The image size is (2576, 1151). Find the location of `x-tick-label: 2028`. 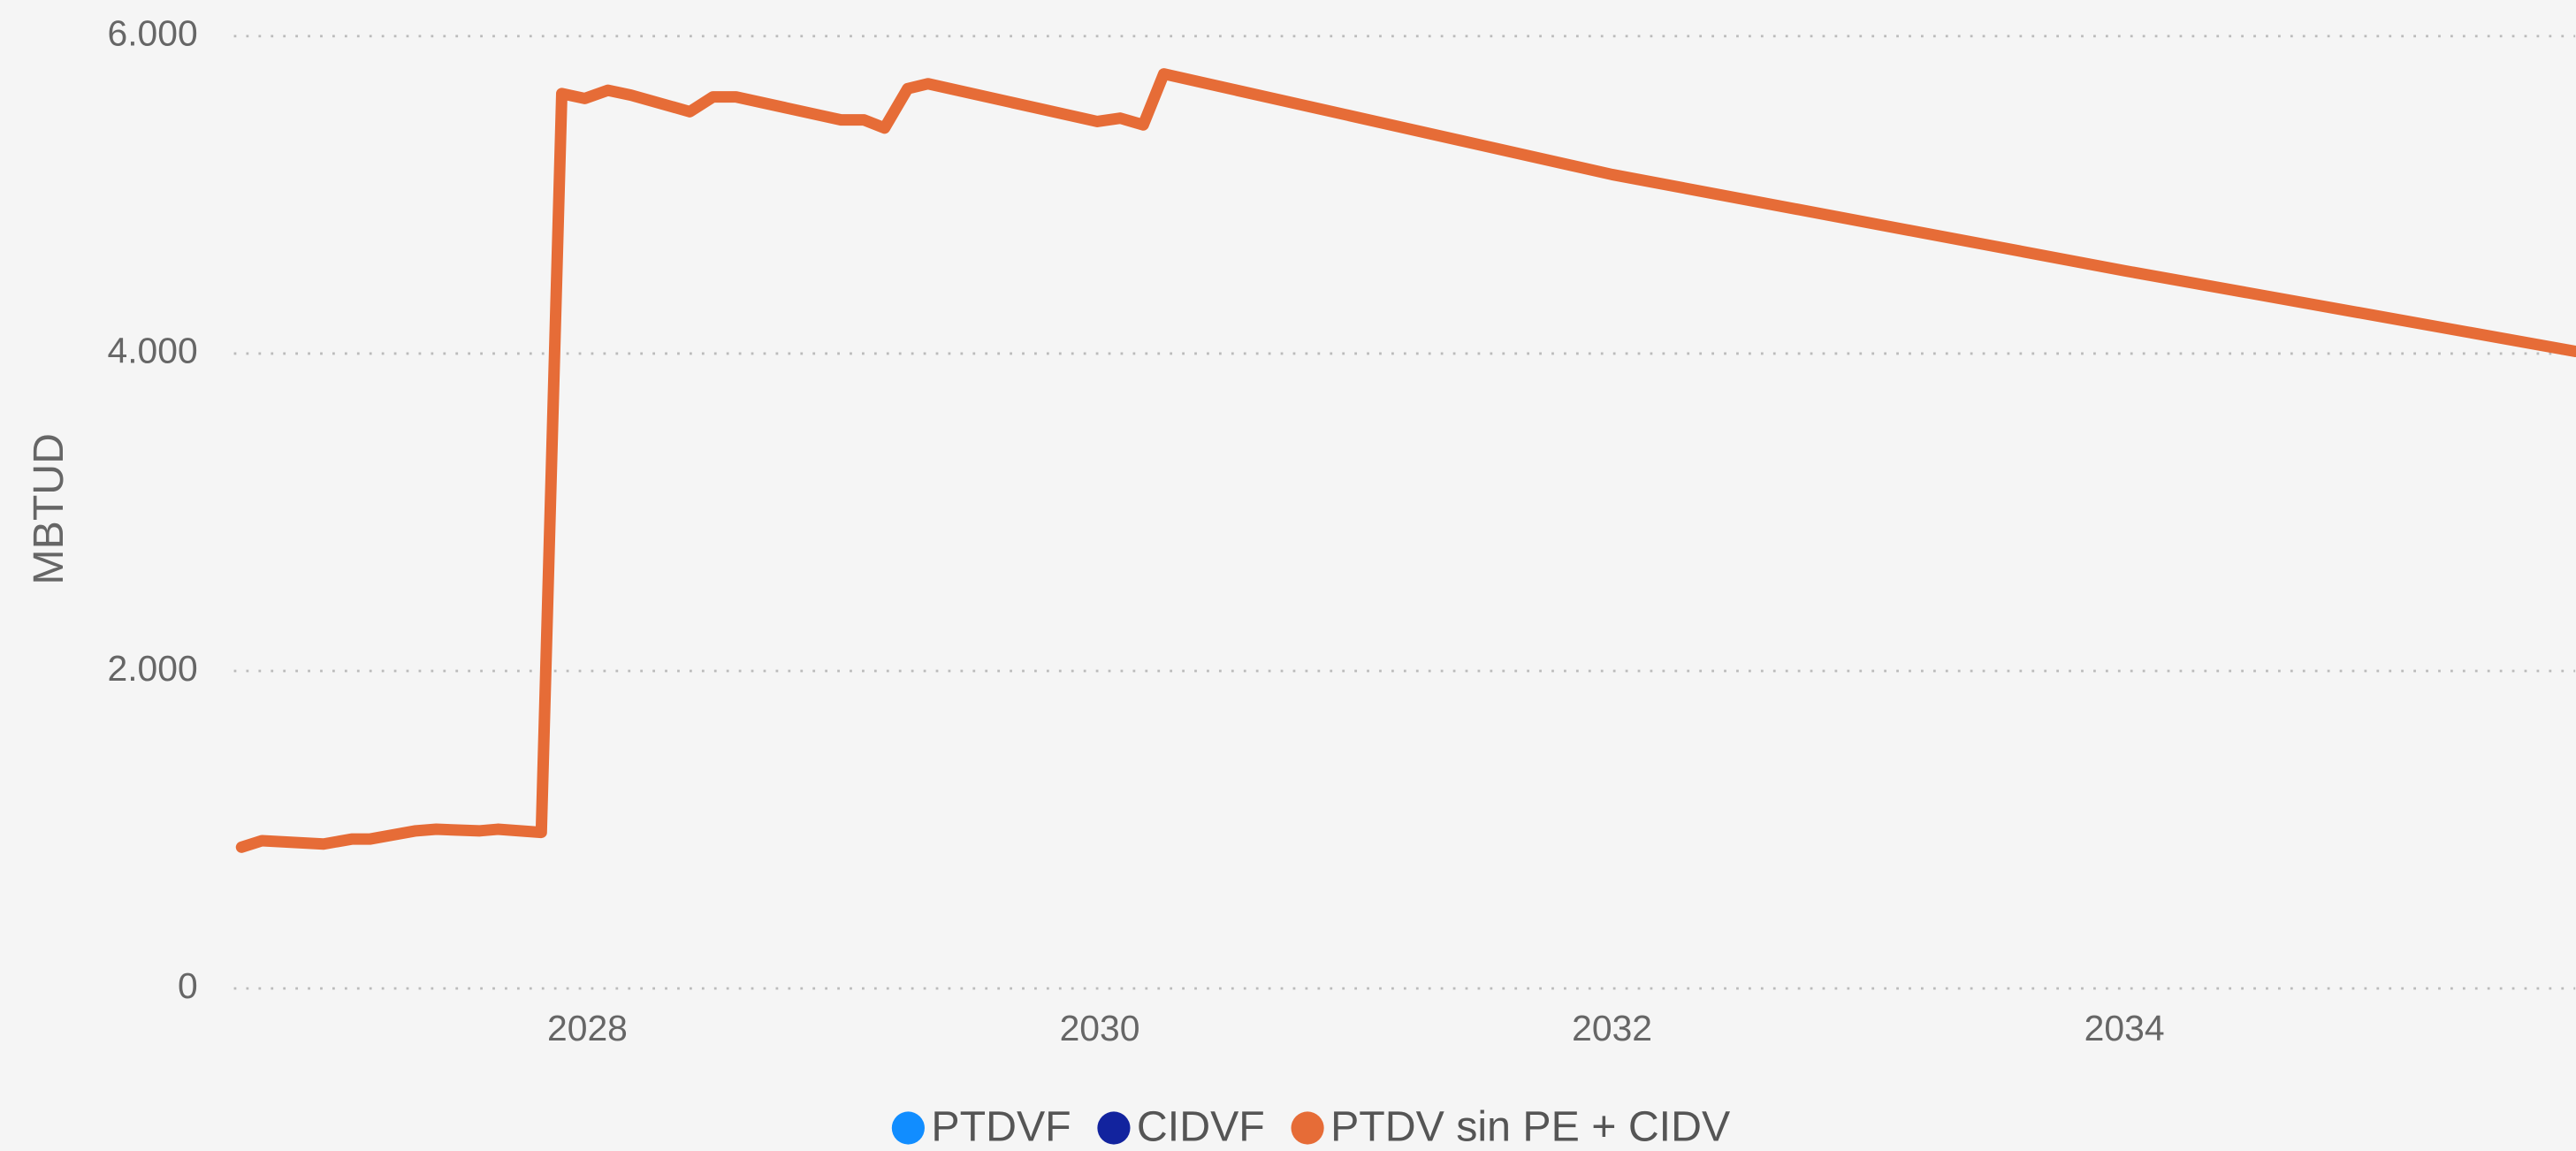

x-tick-label: 2028 is located at coordinates (587, 1028).